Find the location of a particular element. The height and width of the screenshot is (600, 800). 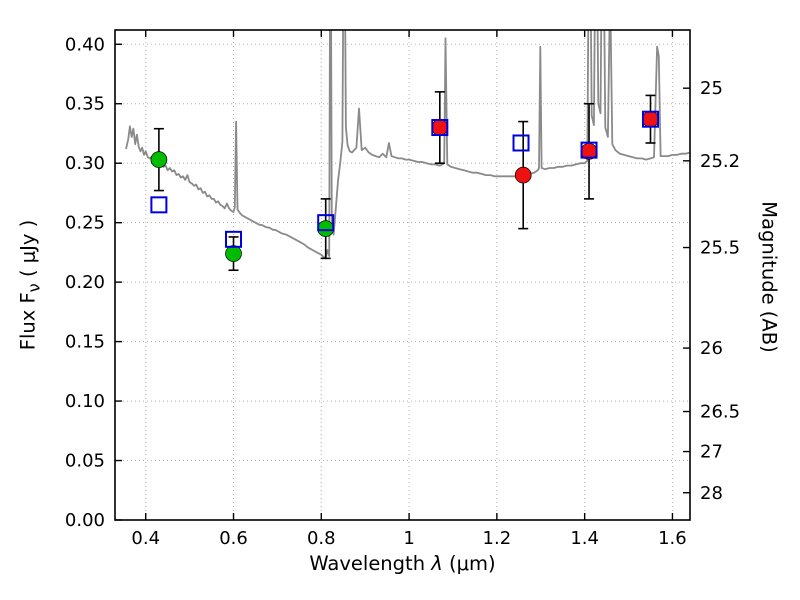

x-tick-label: 1.2 is located at coordinates (497, 538).